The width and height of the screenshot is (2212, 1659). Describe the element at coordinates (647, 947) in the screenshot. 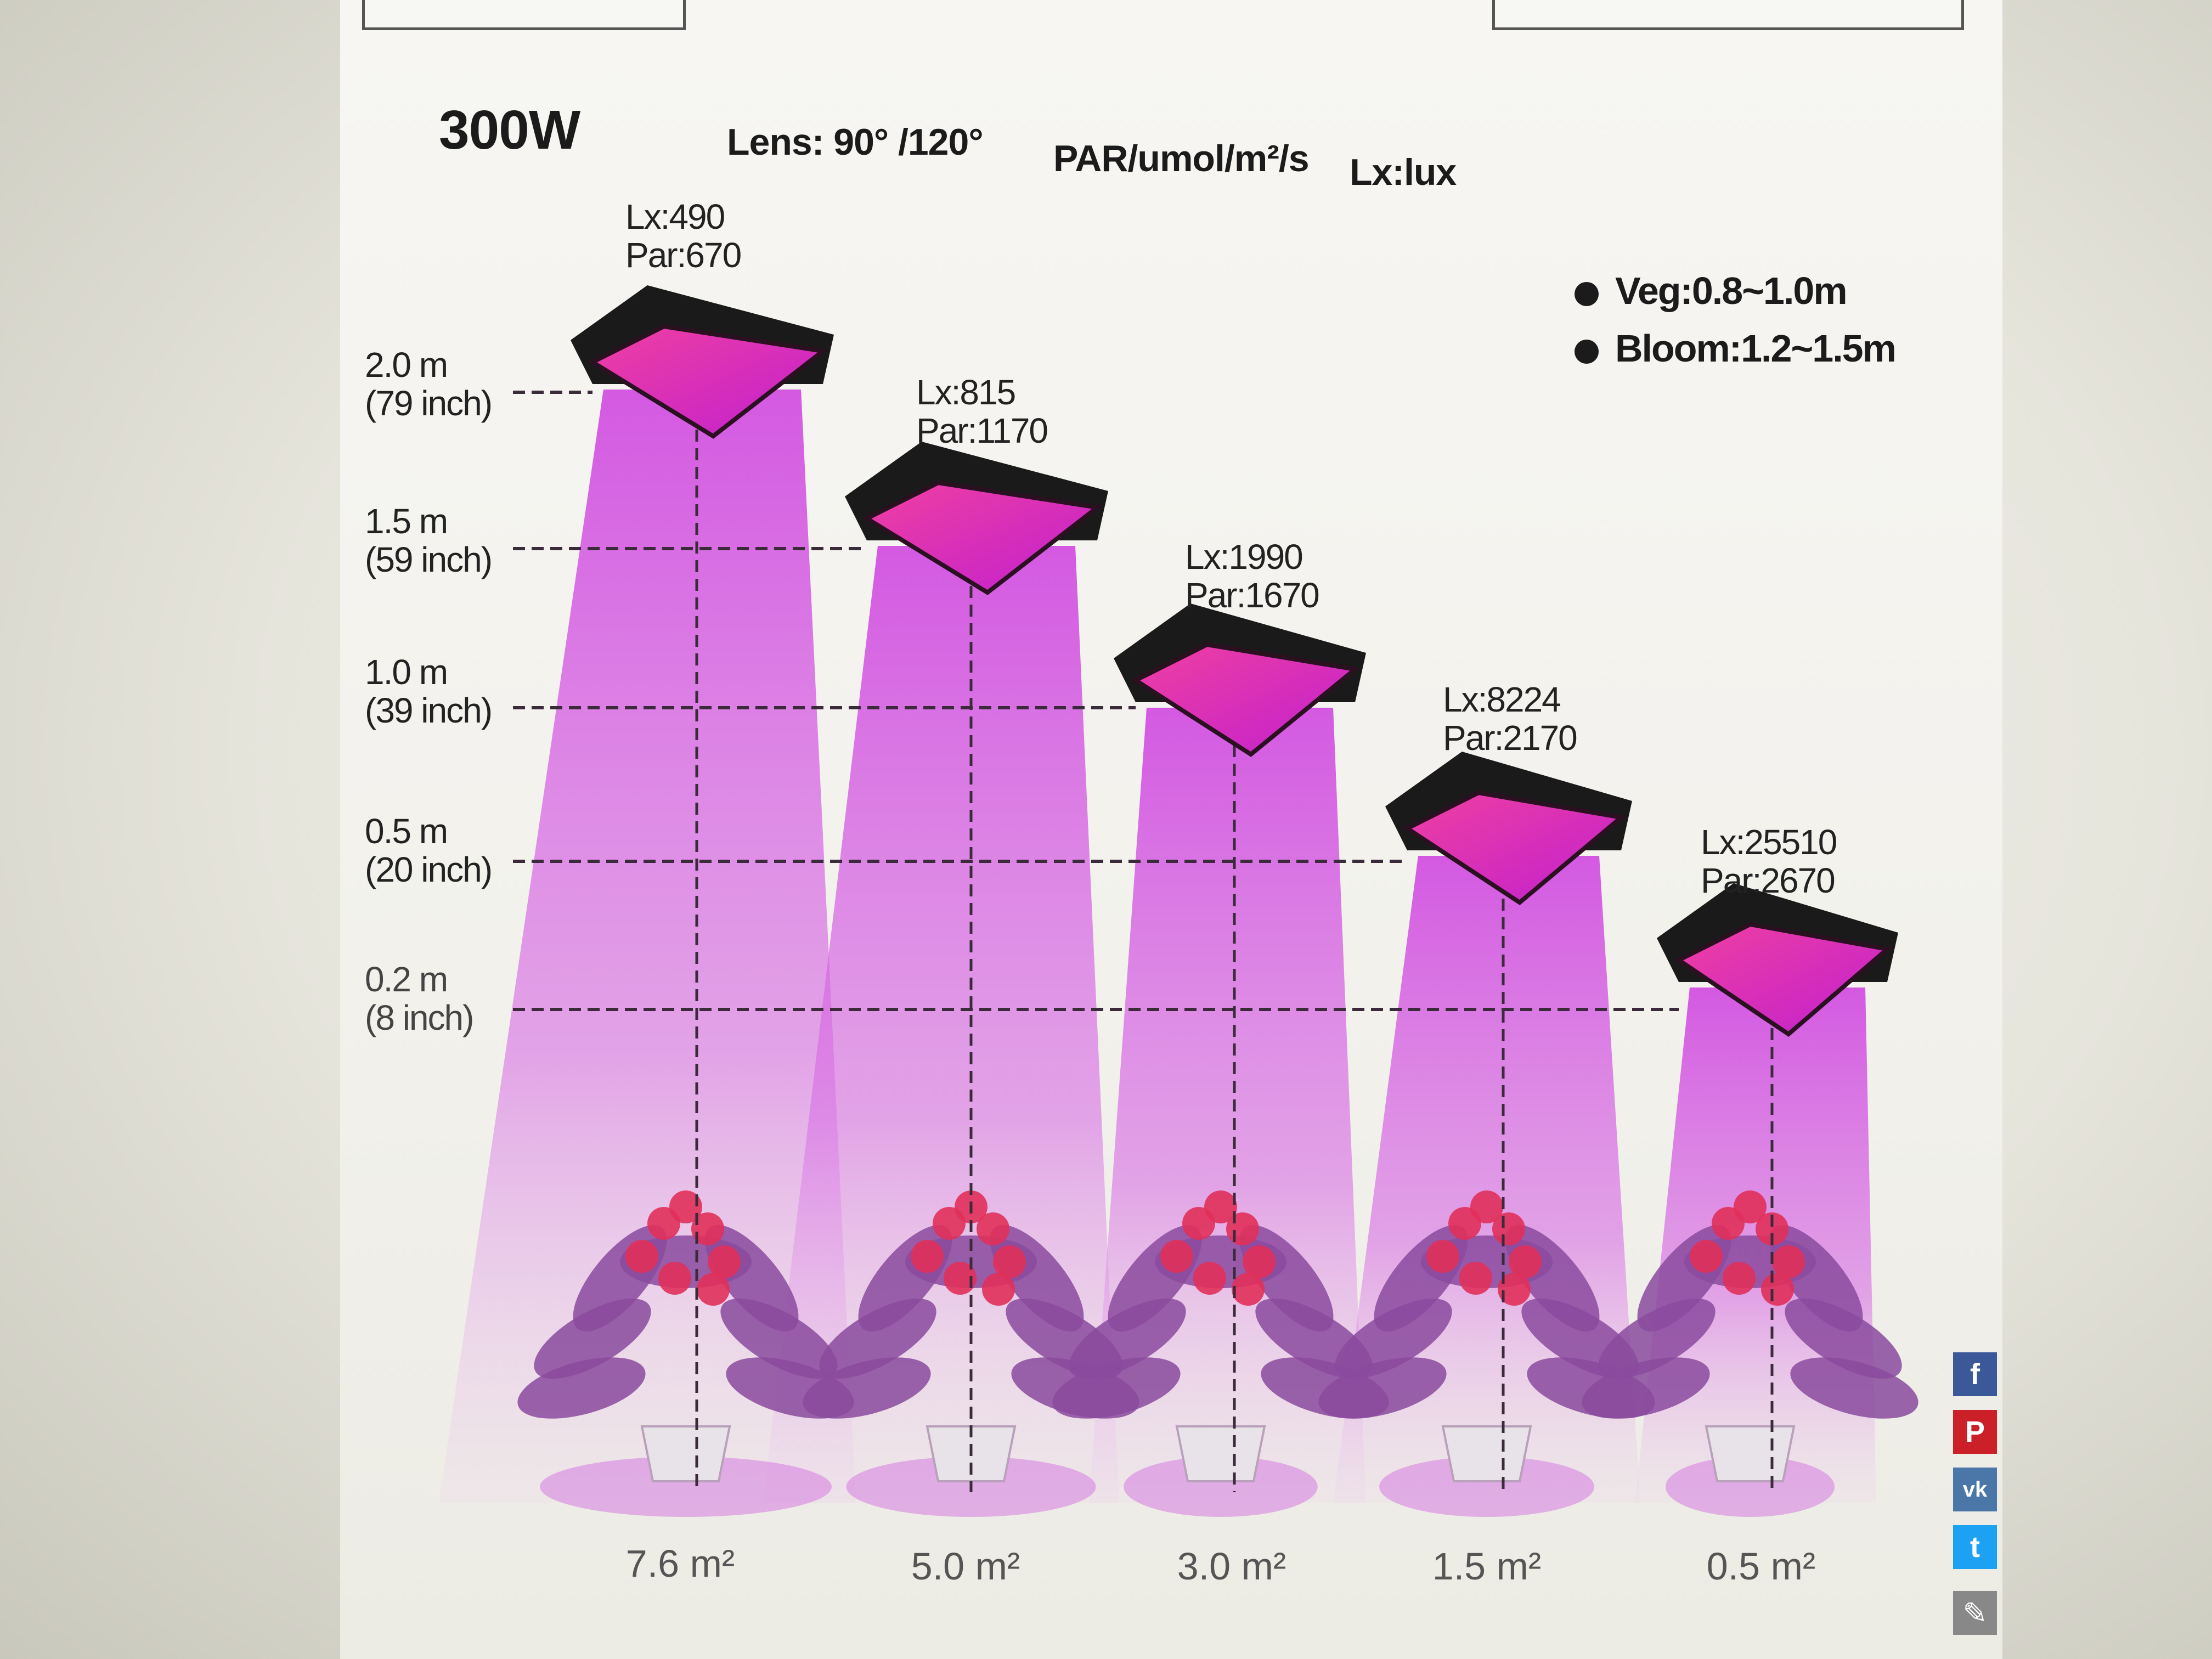

I see `light-beam` at that location.